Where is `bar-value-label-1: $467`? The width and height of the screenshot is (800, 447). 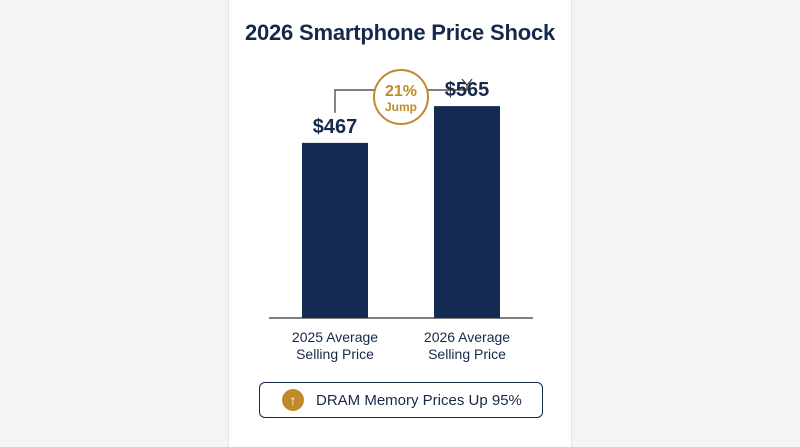
bar-value-label-1: $467 is located at coordinates (335, 127).